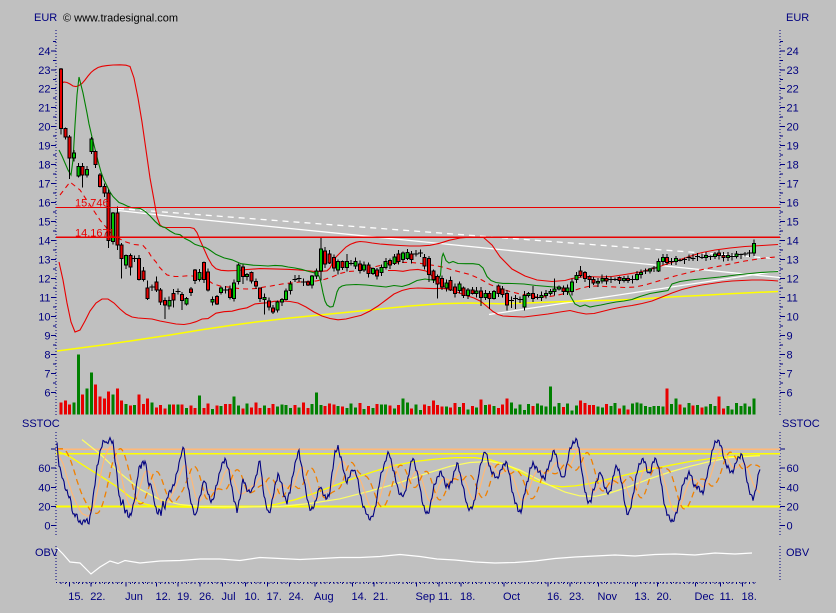  Describe the element at coordinates (97, 597) in the screenshot. I see `svg-text: 22.` at that location.